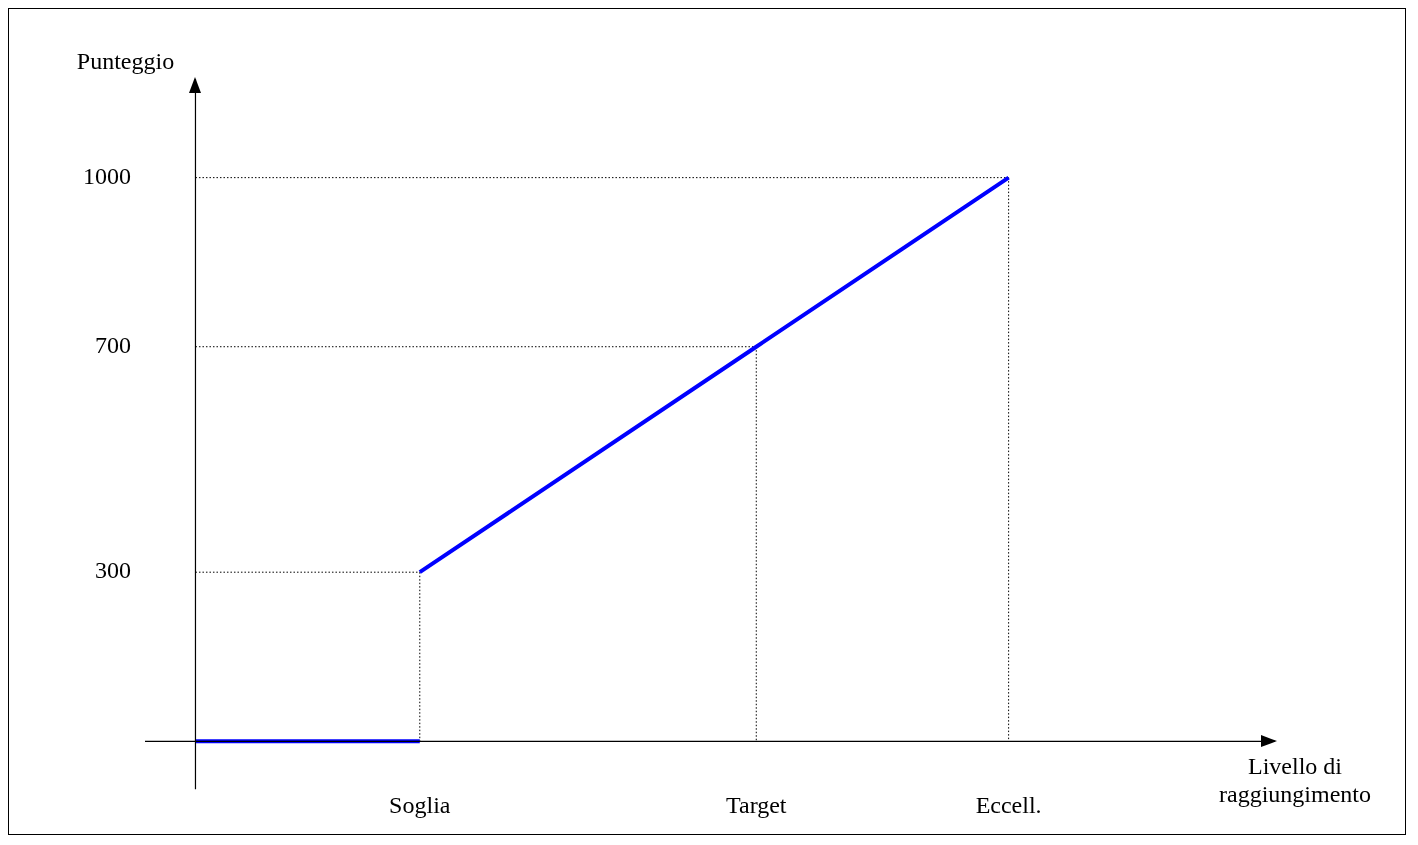 This screenshot has height=845, width=1418. I want to click on y-tick-label: 1000, so click(107, 175).